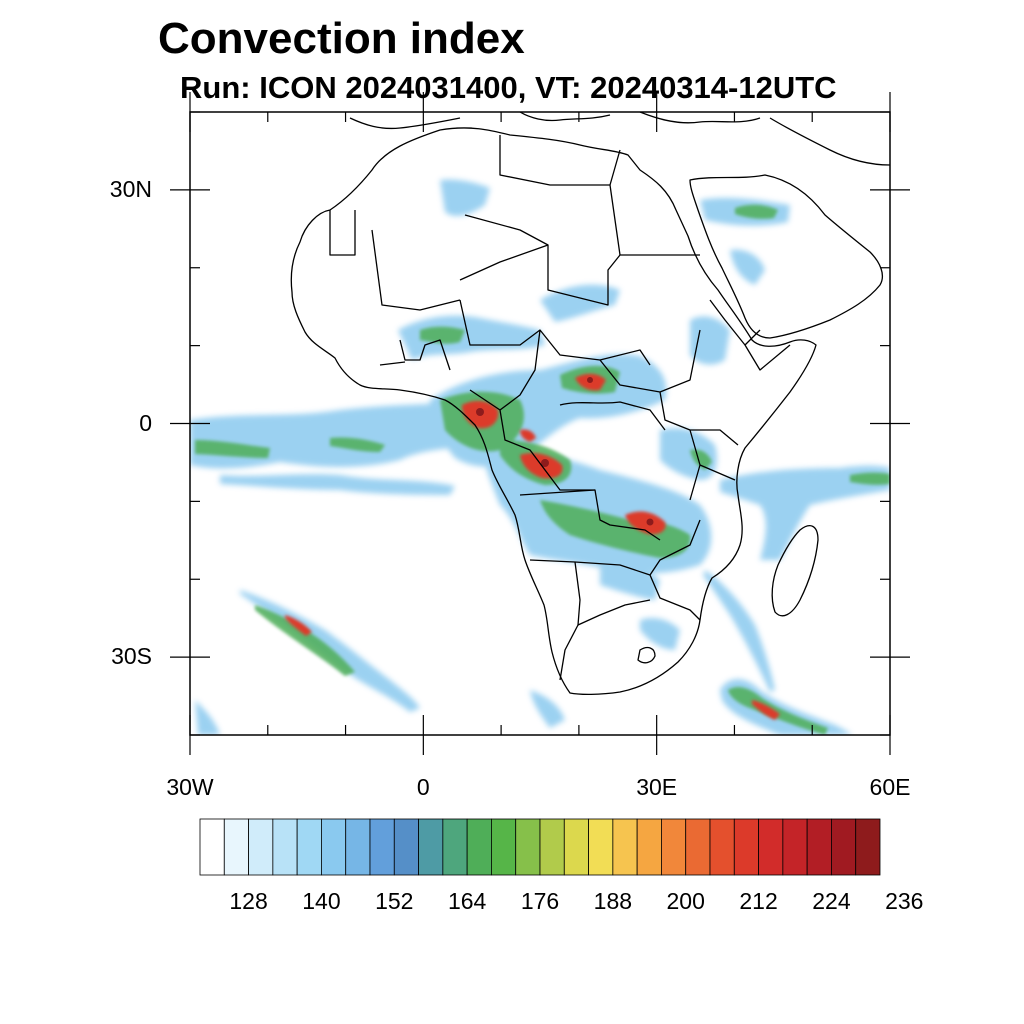  What do you see at coordinates (130, 188) in the screenshot?
I see `lat-label: 30N` at bounding box center [130, 188].